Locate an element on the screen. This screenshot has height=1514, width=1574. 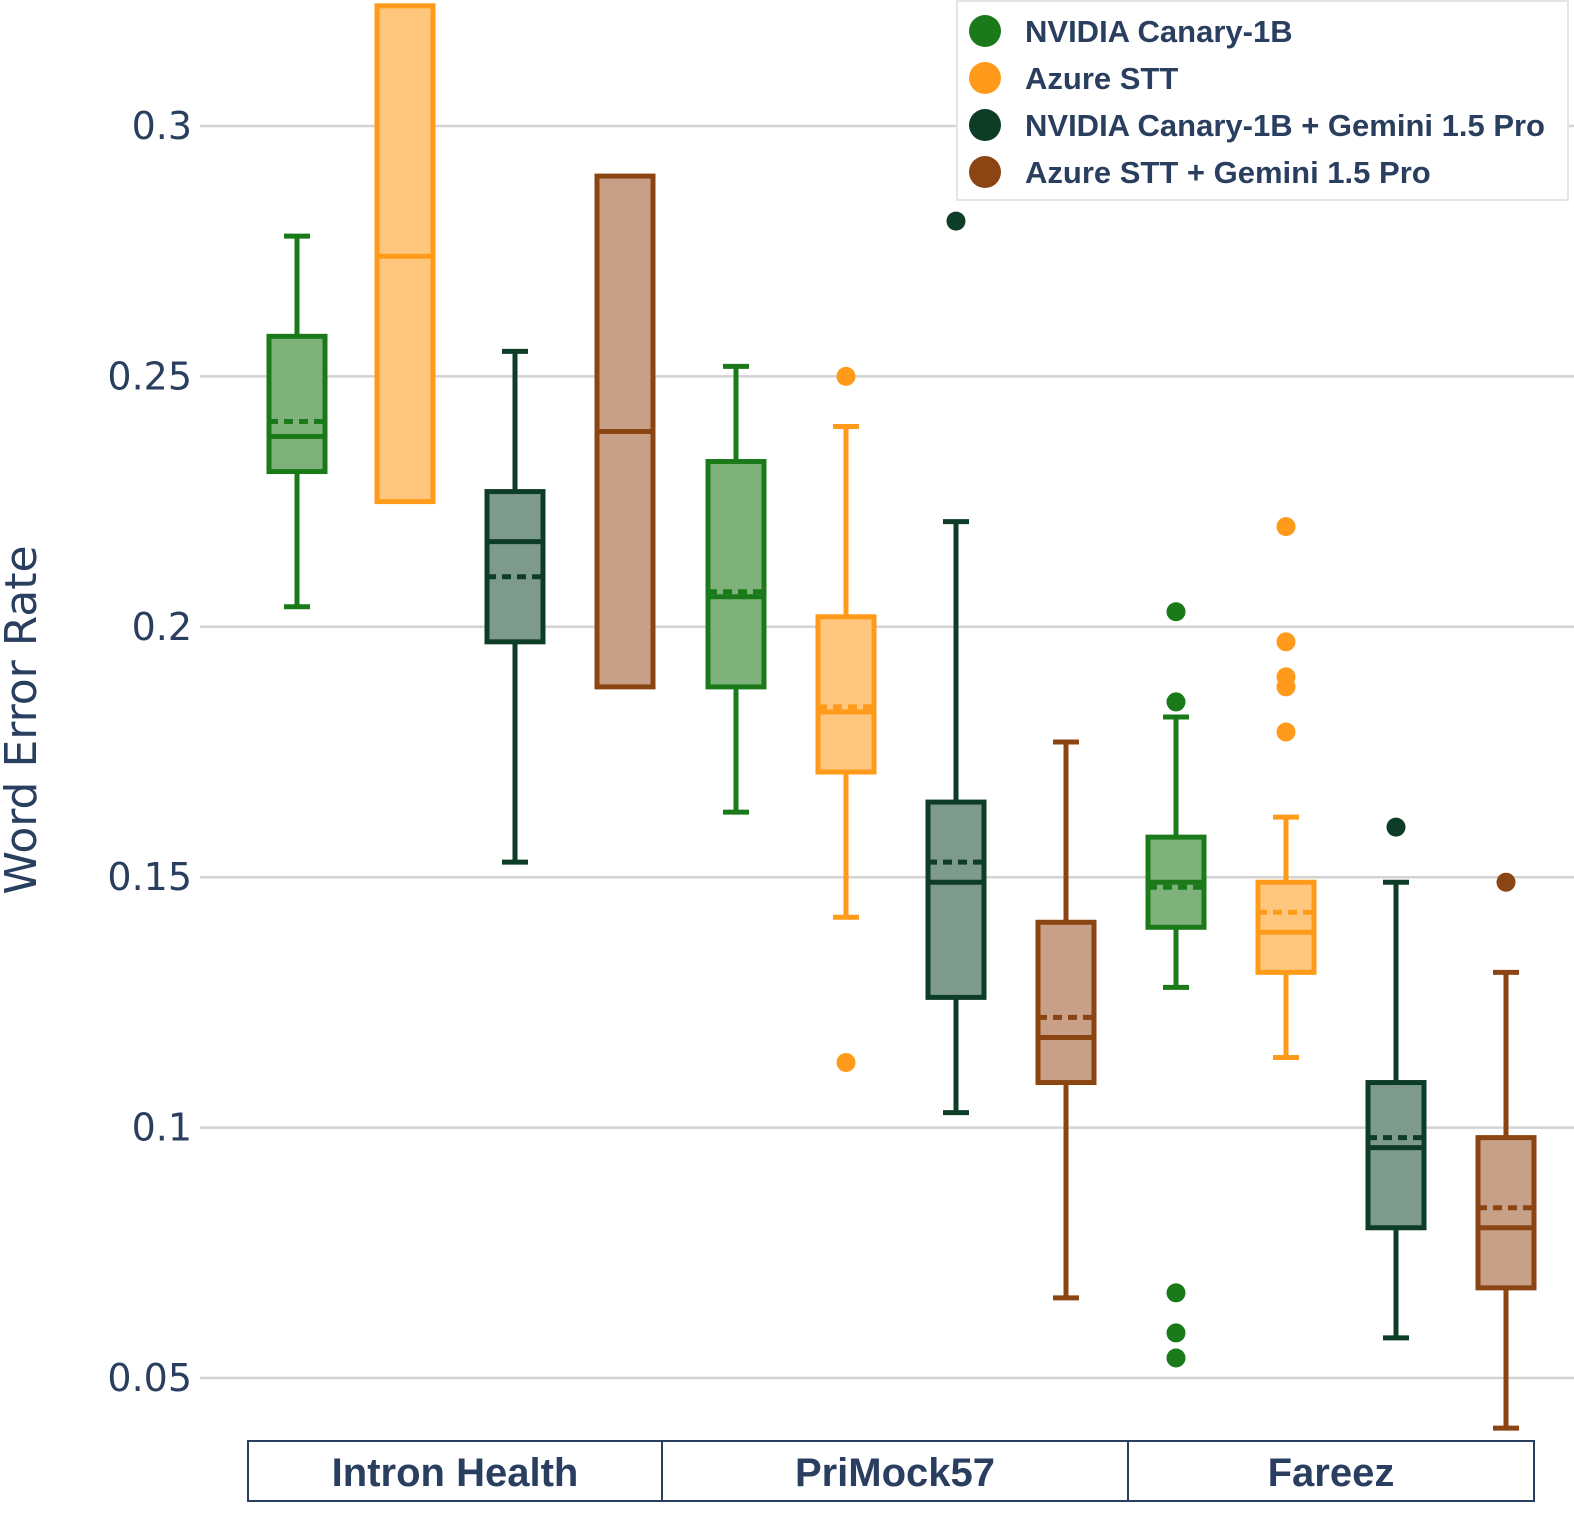
legend-item: Azure STT + Gemini 1.5 Pro is located at coordinates (1200, 172).